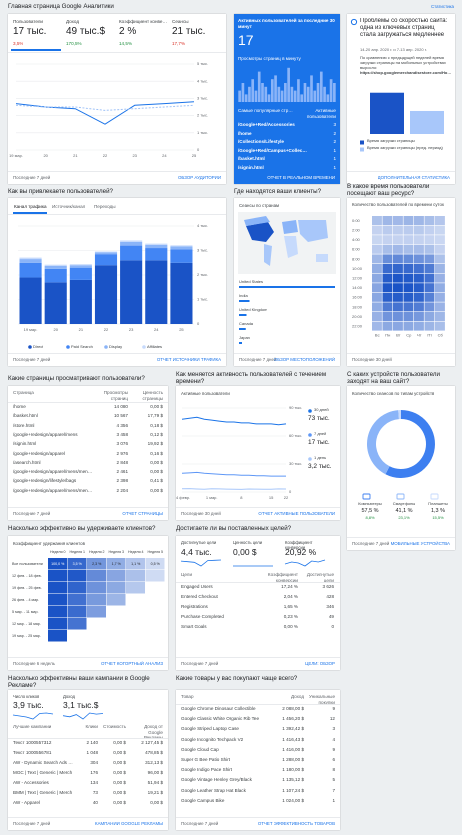  Describe the element at coordinates (296, 823) in the screenshot. I see `footer-link: Отчет Эффективность товаров` at that location.